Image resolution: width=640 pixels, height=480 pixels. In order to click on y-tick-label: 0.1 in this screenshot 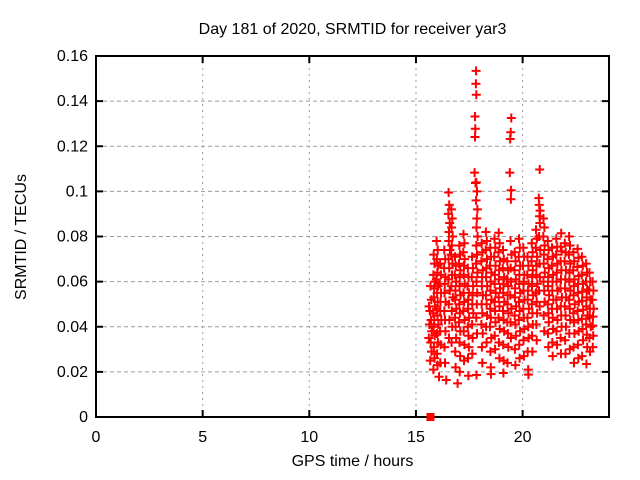, I will do `click(77, 191)`.